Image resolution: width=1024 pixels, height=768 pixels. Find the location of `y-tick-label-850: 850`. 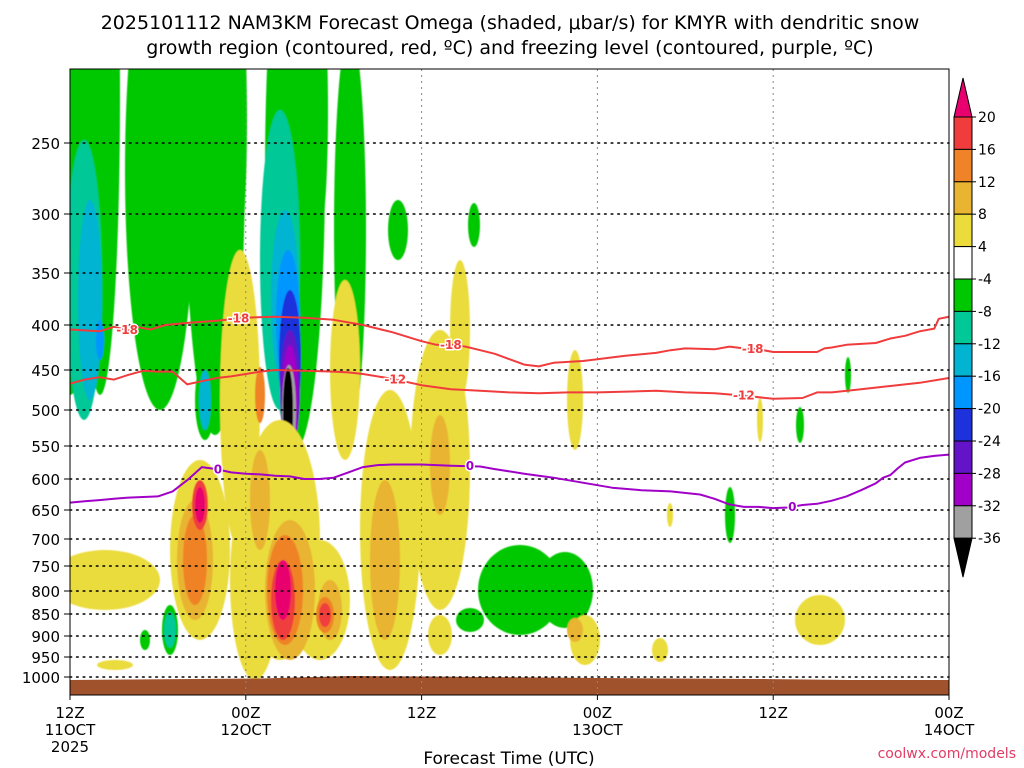

y-tick-label-850: 850 is located at coordinates (45, 615).